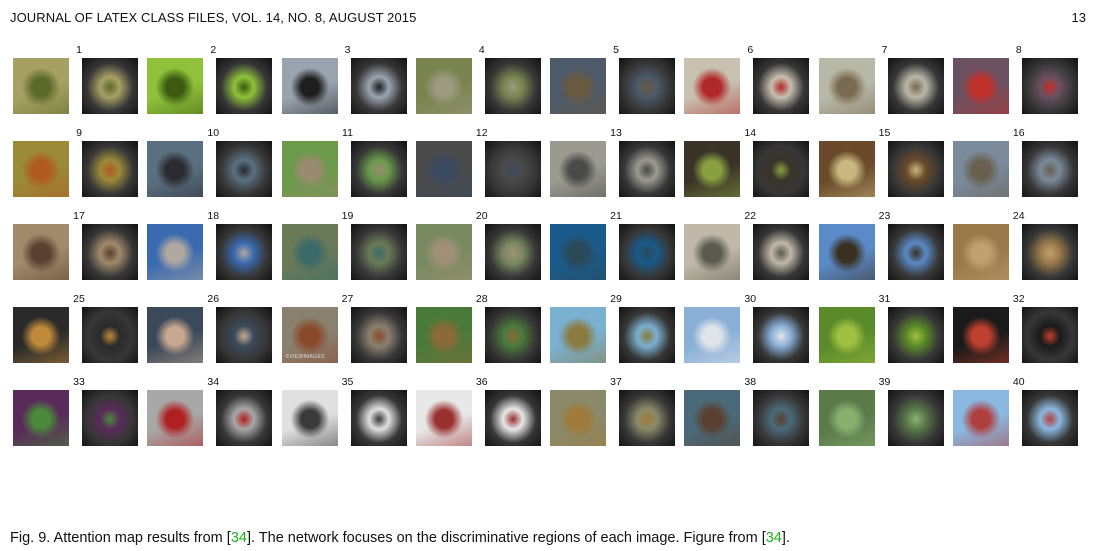 This screenshot has width=1096, height=551. Describe the element at coordinates (750, 162) in the screenshot. I see `figure-item: 14` at that location.